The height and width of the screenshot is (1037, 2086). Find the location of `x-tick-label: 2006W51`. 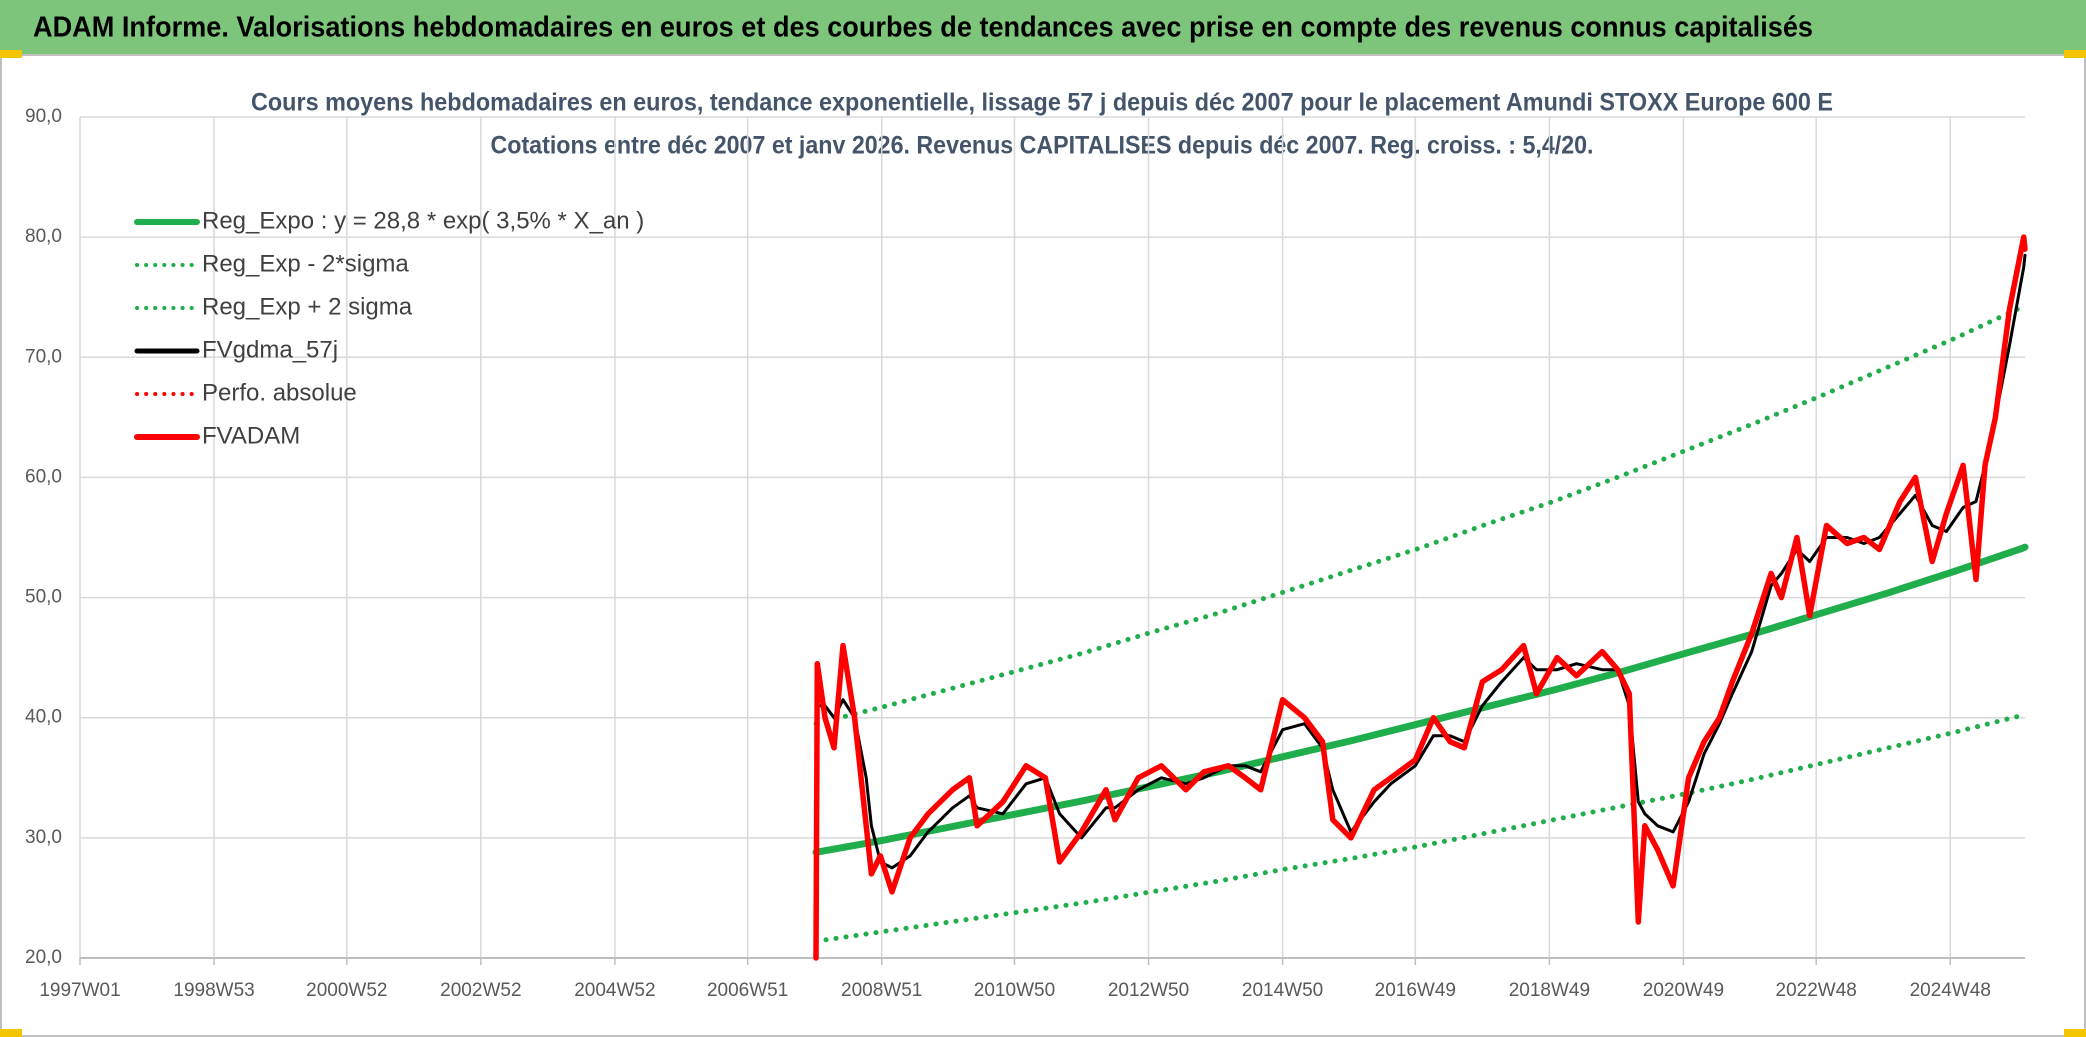

x-tick-label: 2006W51 is located at coordinates (747, 990).